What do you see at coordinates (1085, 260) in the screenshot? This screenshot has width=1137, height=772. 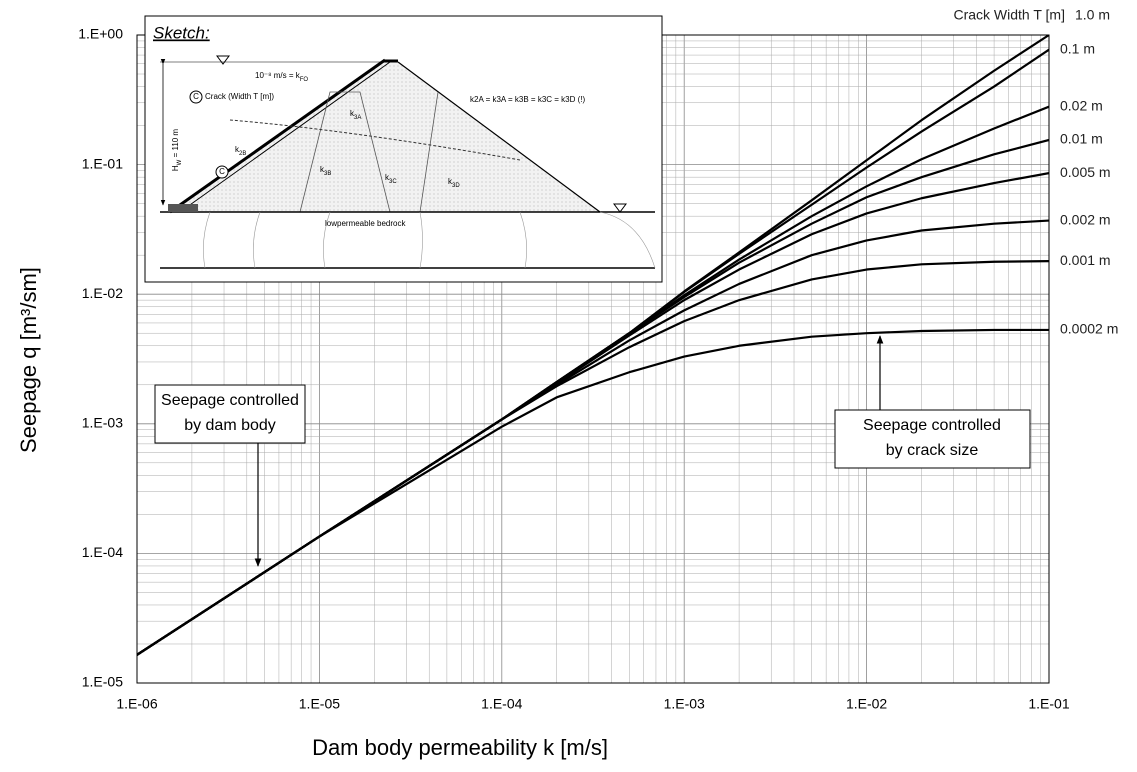 I see `series-label: 0.001 m` at bounding box center [1085, 260].